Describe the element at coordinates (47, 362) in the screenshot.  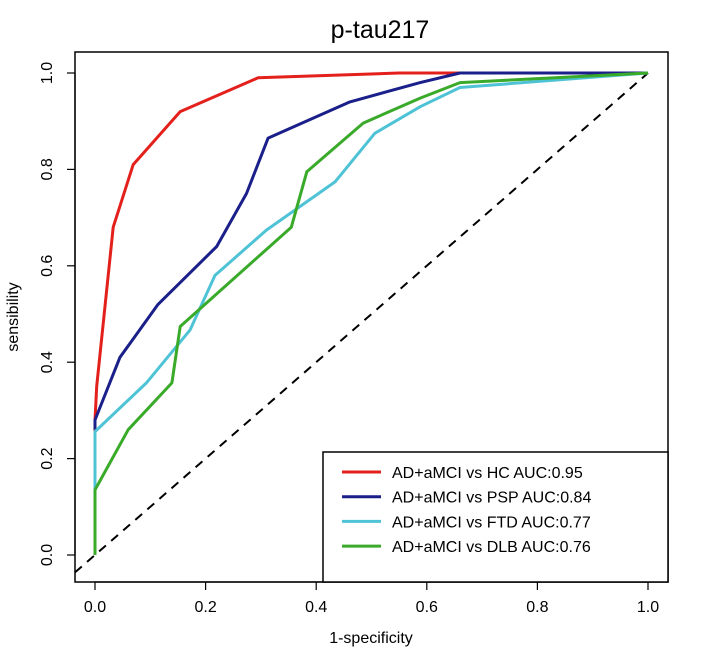
I see `y-tick-label: 0.4` at that location.